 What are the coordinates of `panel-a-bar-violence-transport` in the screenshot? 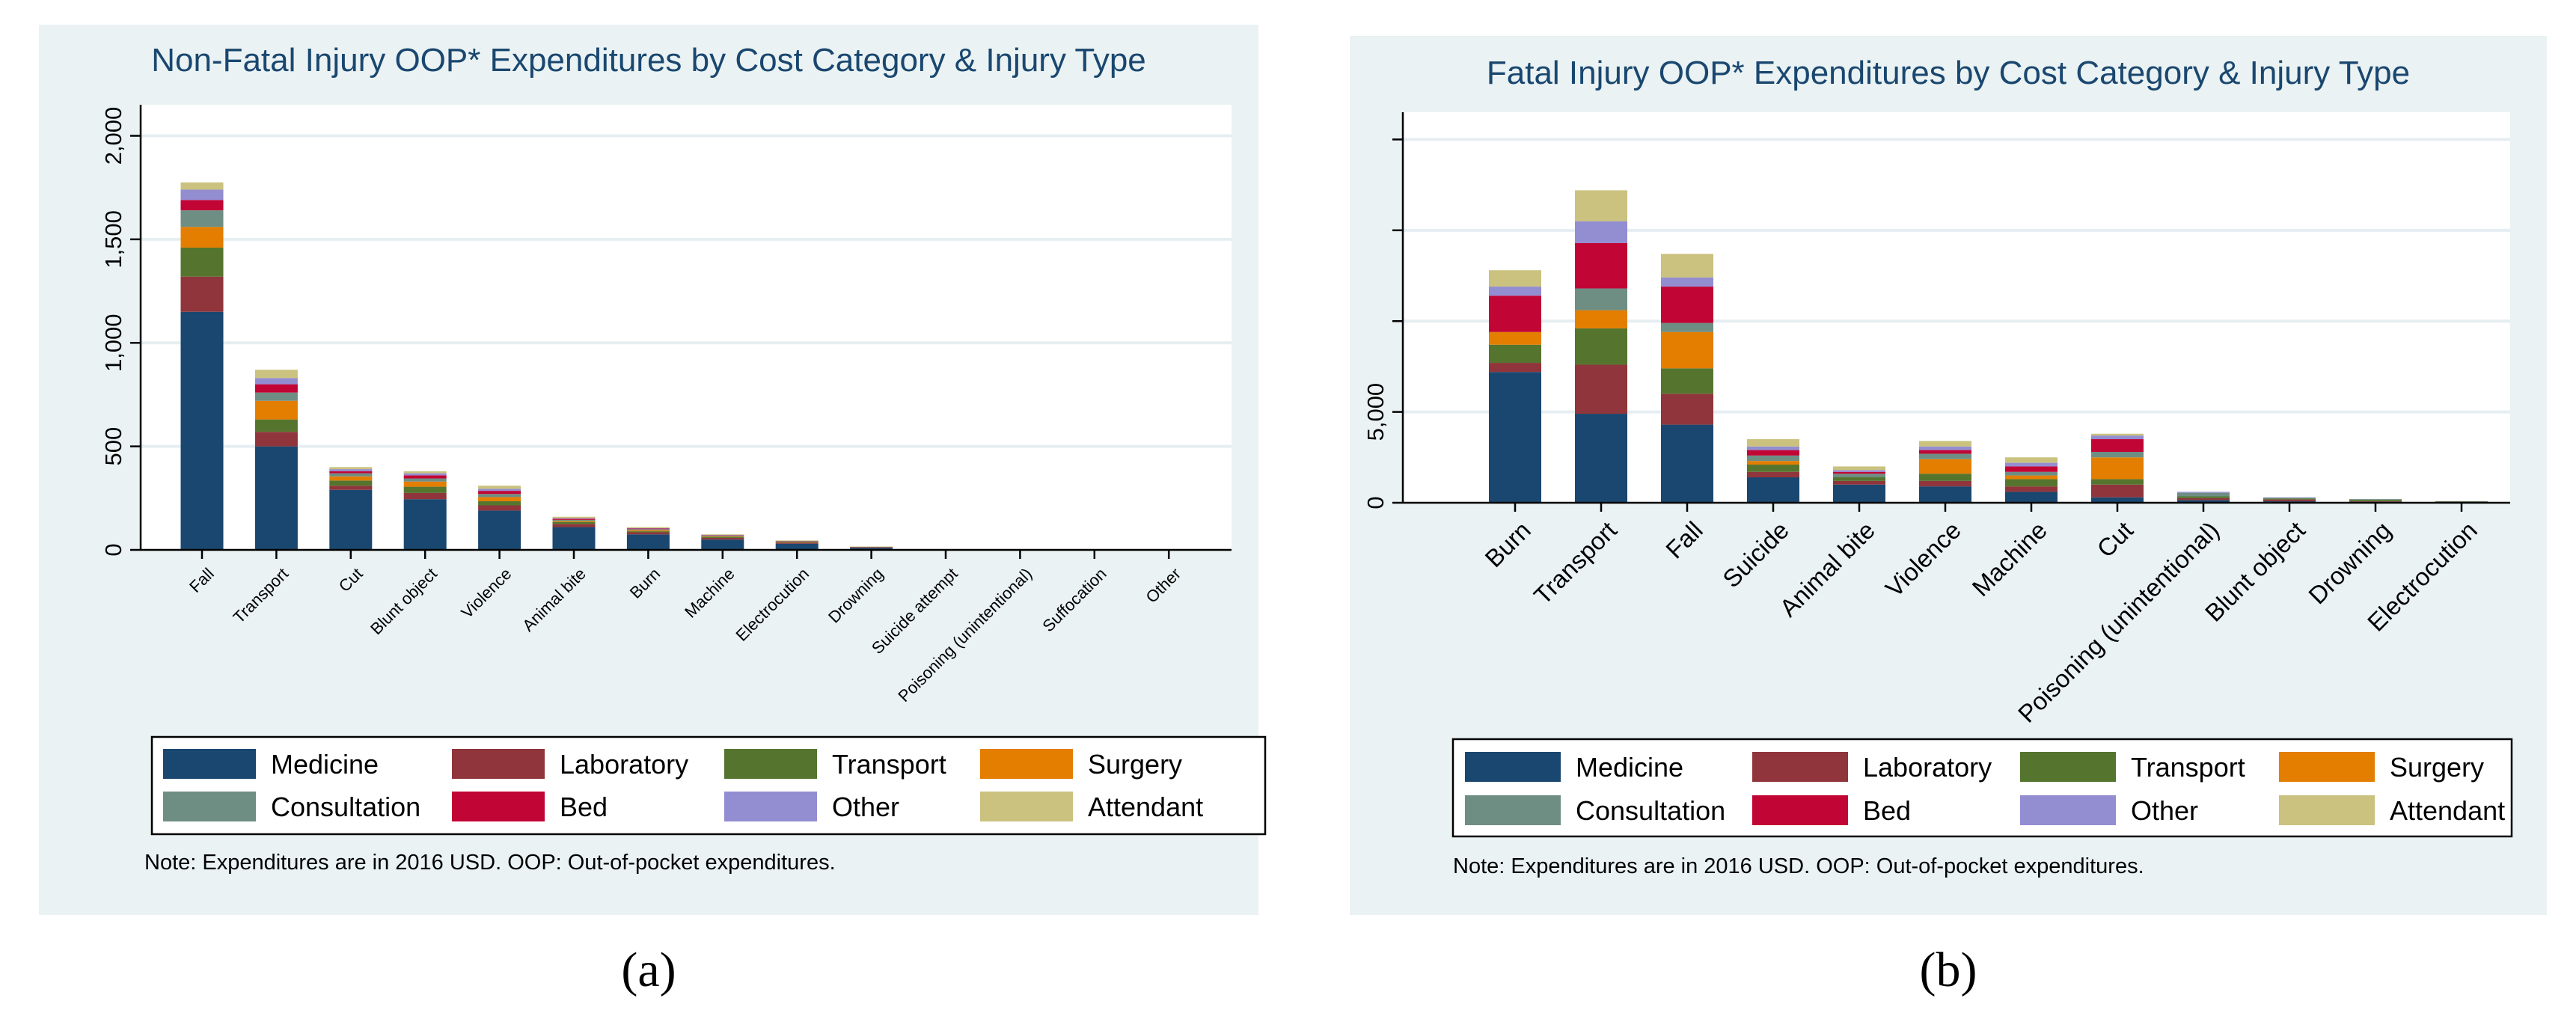 It's located at (500, 503).